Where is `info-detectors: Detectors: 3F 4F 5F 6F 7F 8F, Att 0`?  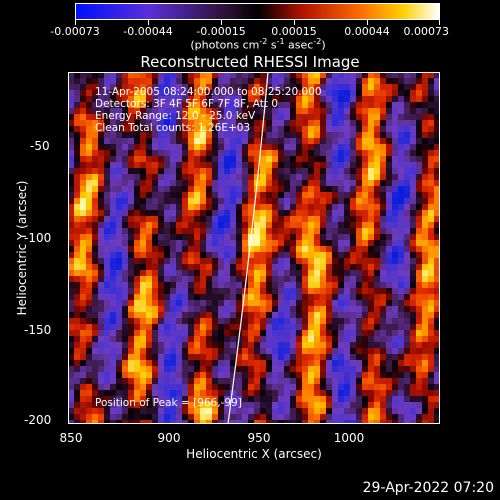
info-detectors: Detectors: 3F 4F 5F 6F 7F 8F, Att 0 is located at coordinates (187, 104).